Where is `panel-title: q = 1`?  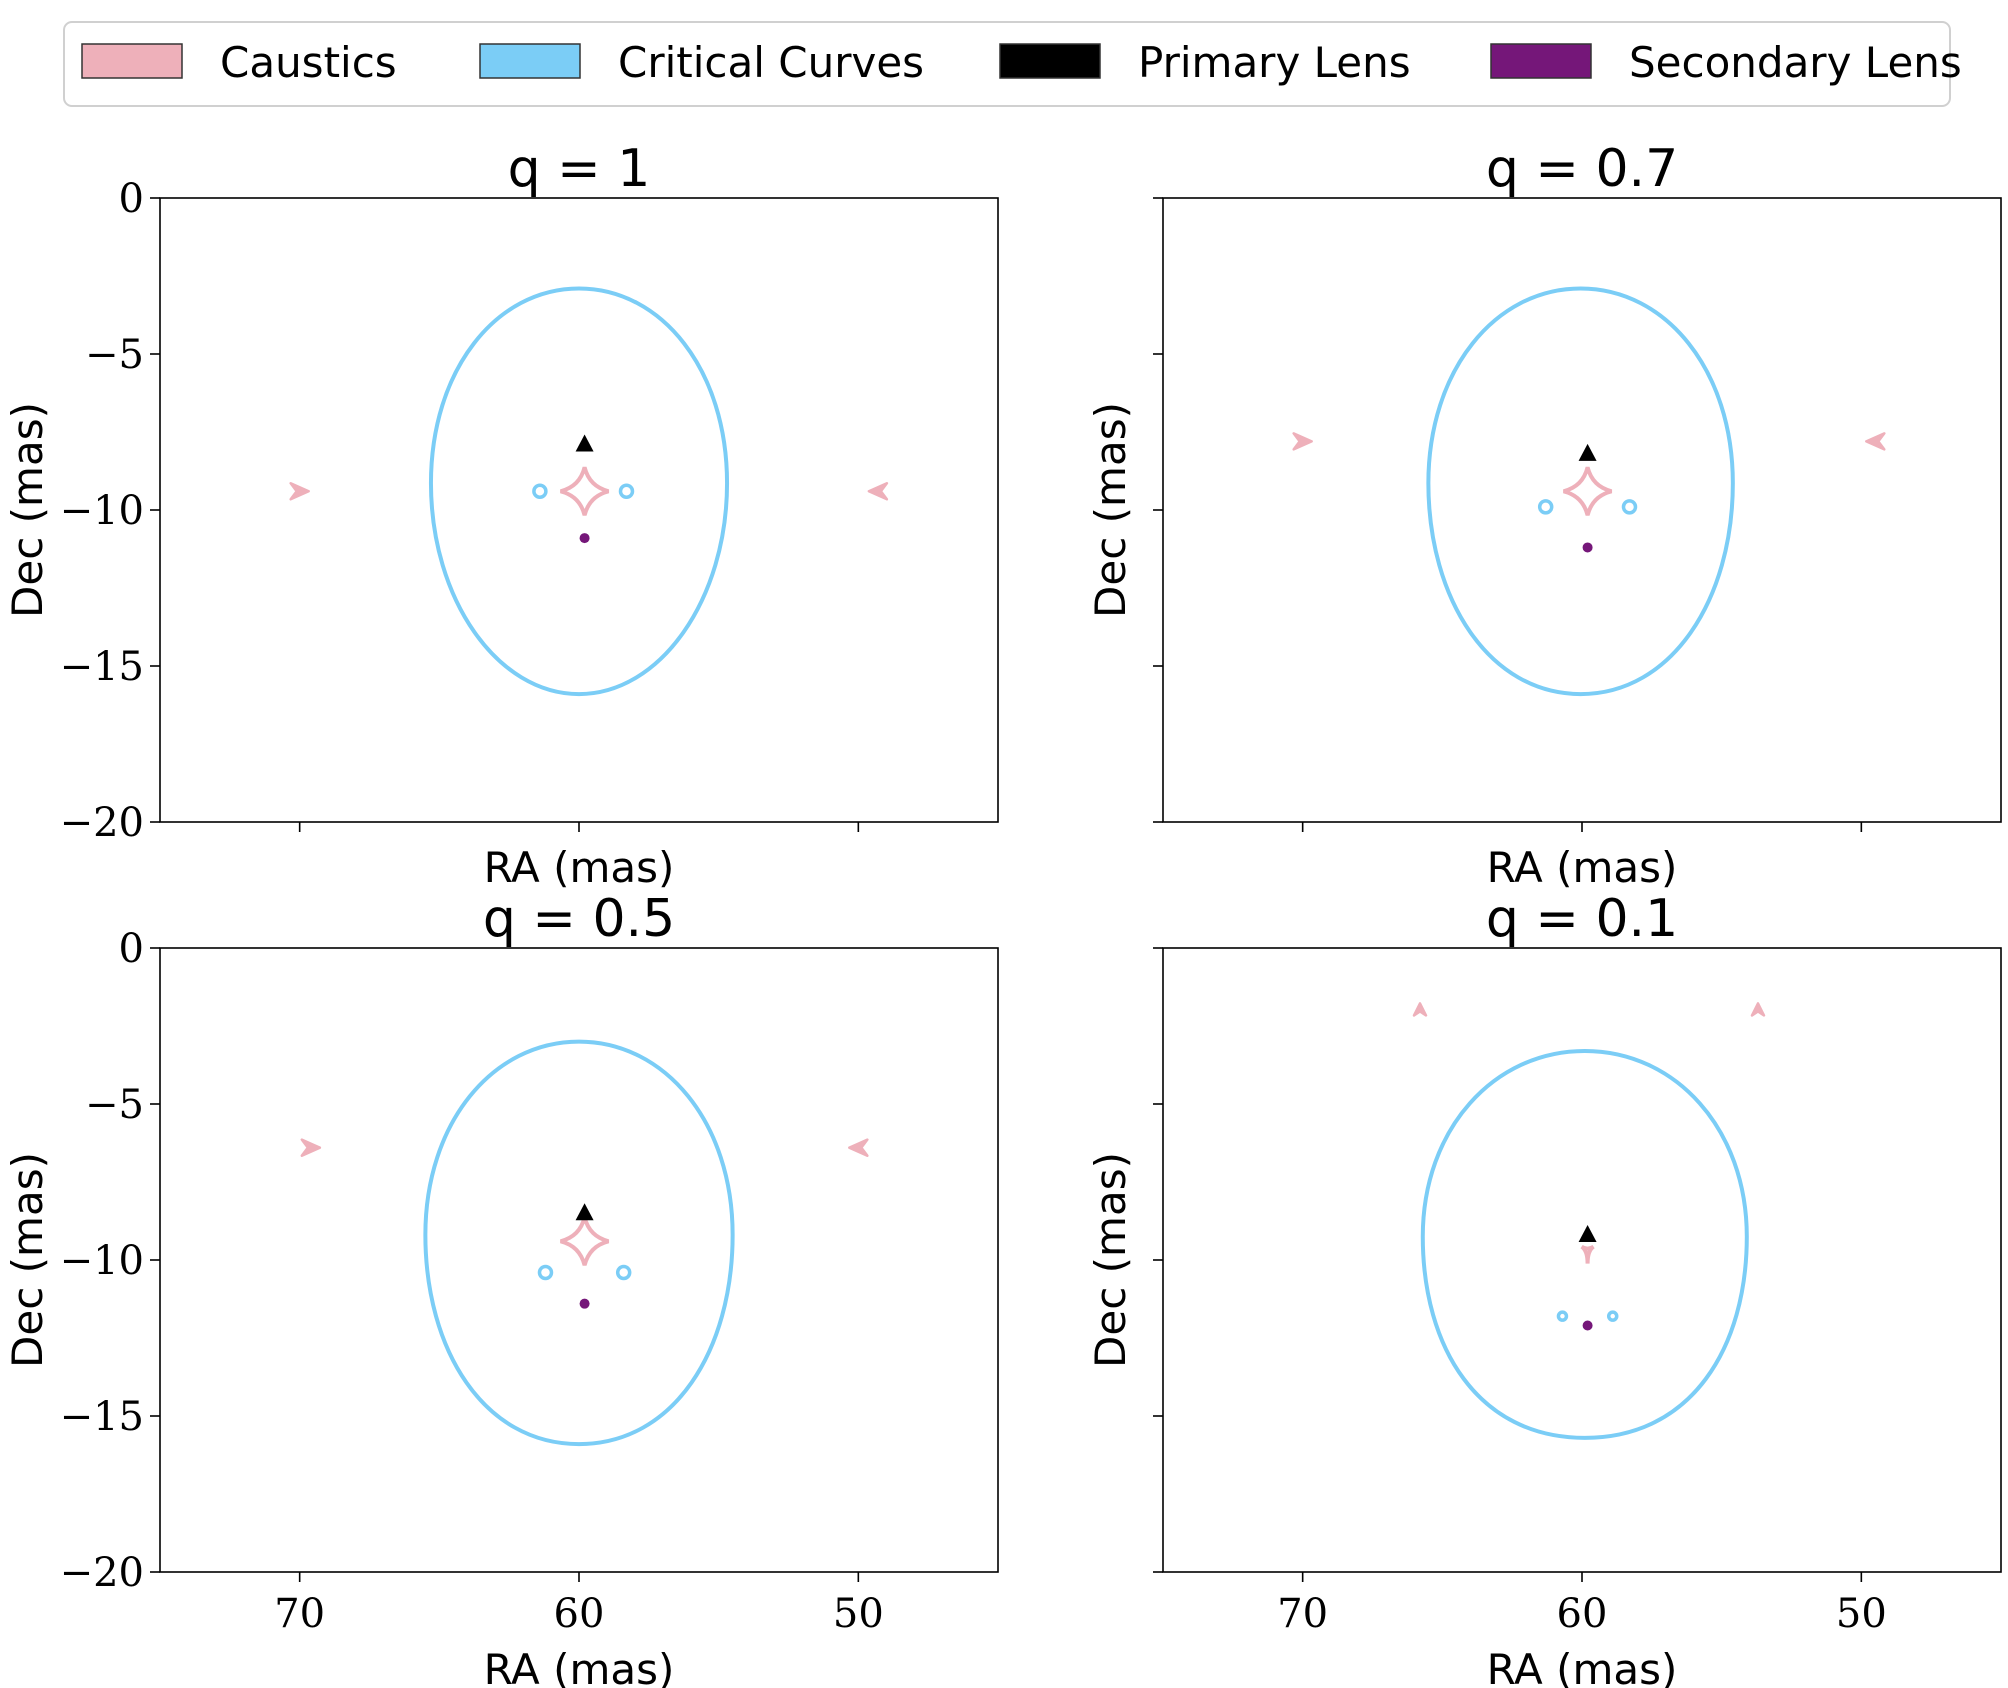 panel-title: q = 1 is located at coordinates (579, 169).